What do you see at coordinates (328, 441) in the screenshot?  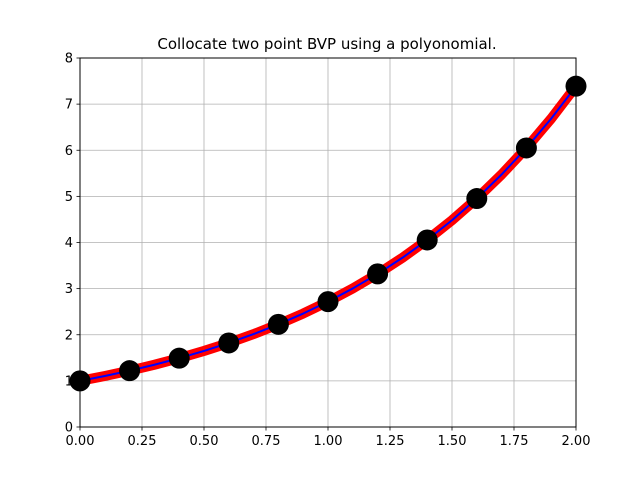 I see `x-tick-label: 1.00` at bounding box center [328, 441].